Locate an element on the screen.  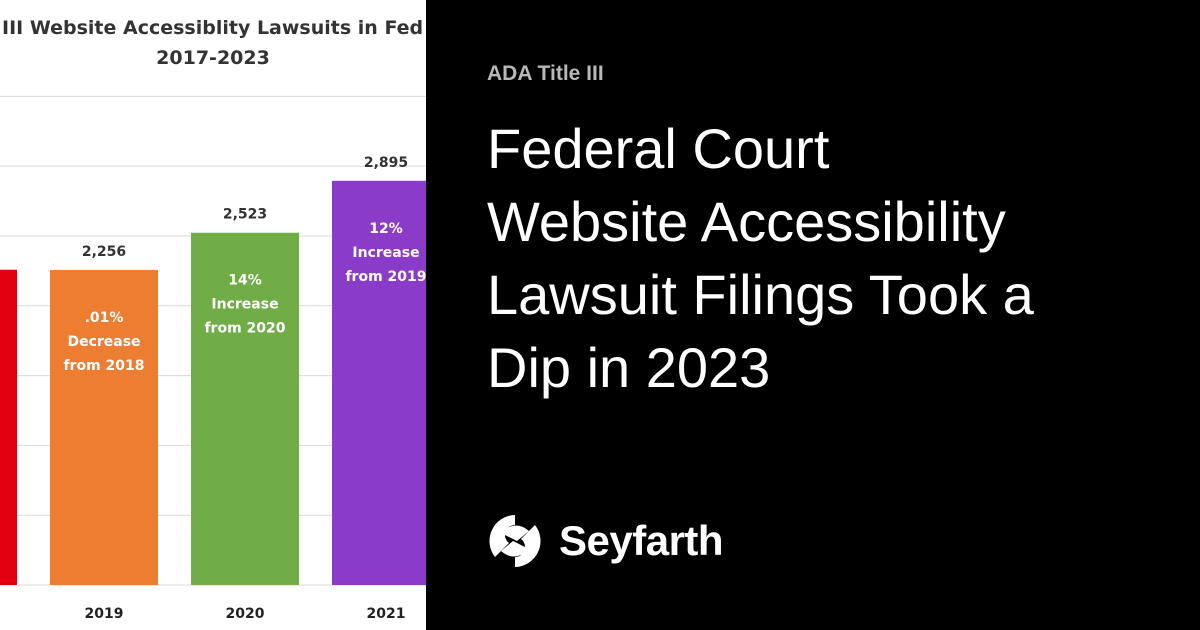
headline-line: Lawsuit Filings Took a is located at coordinates (760, 294).